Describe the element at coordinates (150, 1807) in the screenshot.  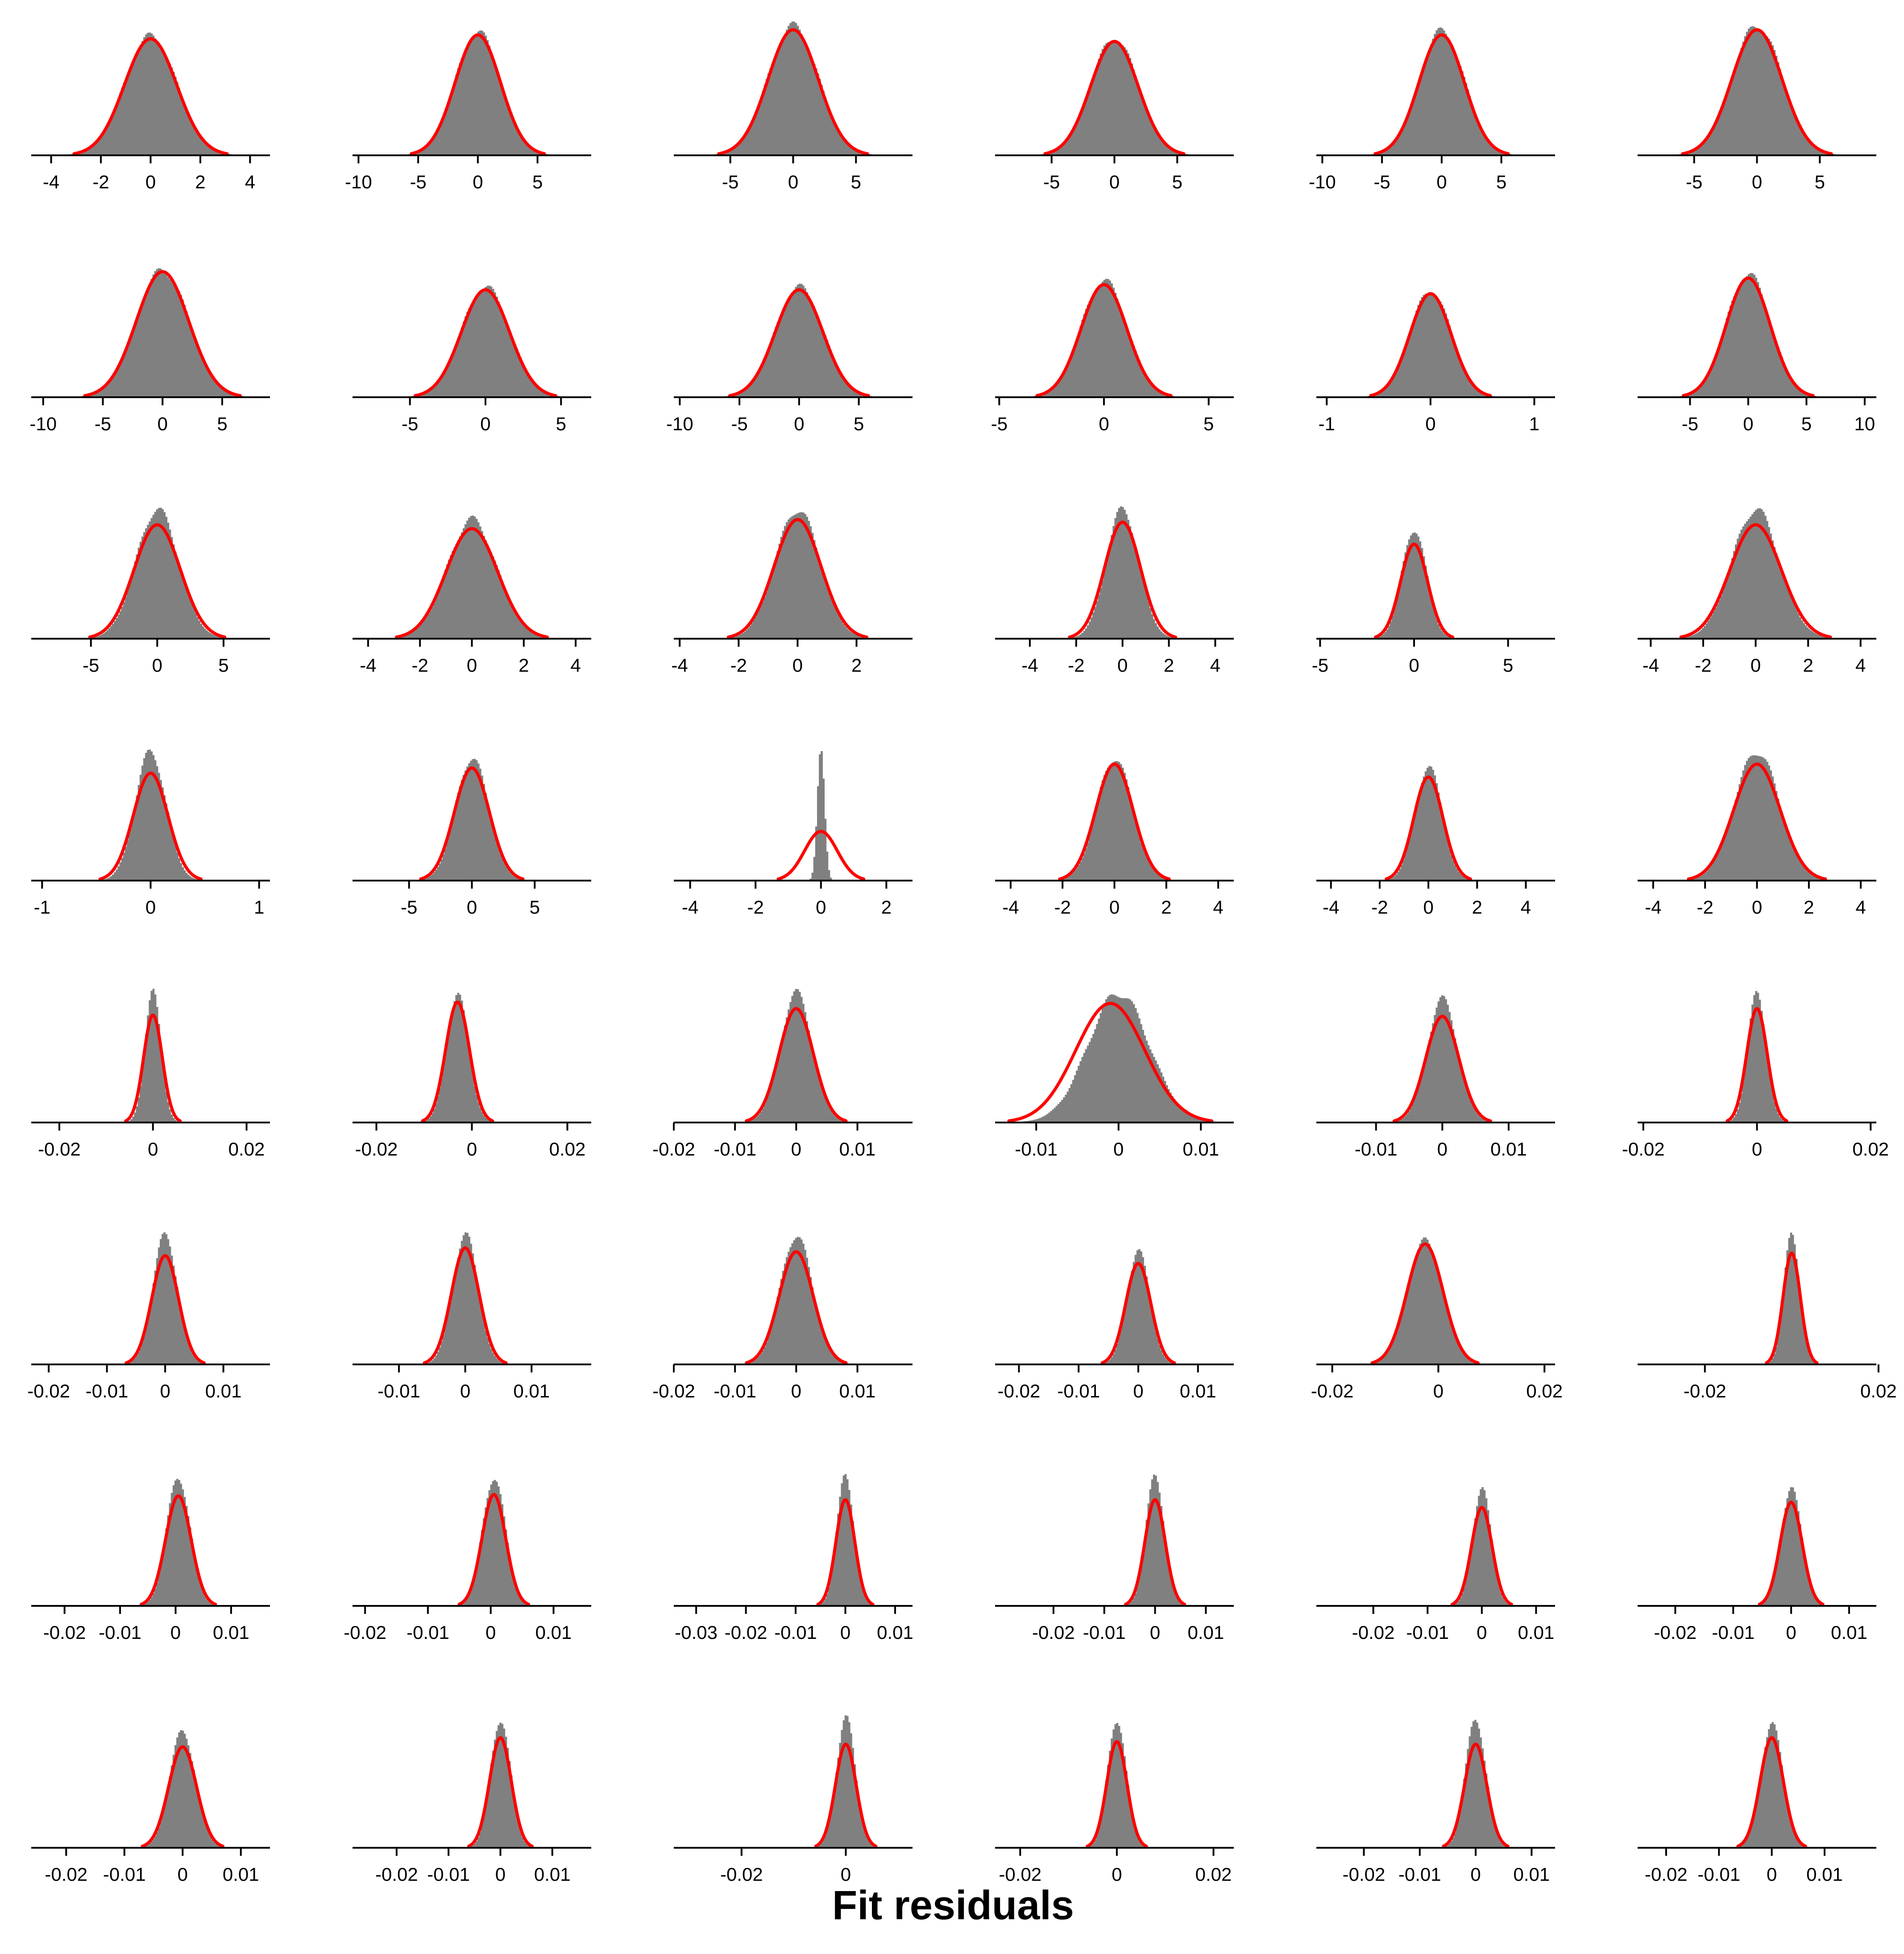
I see `panel-8-1: -0.02 -0.01 0 0.01` at that location.